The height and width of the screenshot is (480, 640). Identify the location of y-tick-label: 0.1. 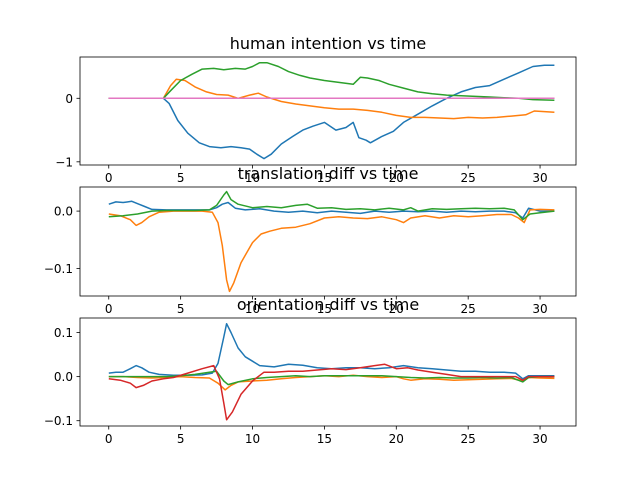
(63, 333).